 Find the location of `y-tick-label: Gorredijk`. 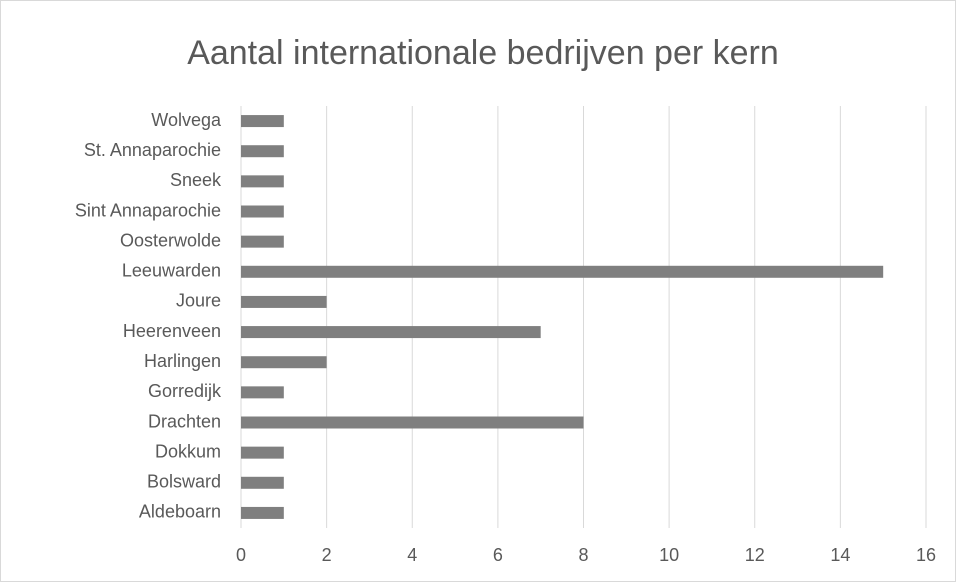

y-tick-label: Gorredijk is located at coordinates (185, 391).